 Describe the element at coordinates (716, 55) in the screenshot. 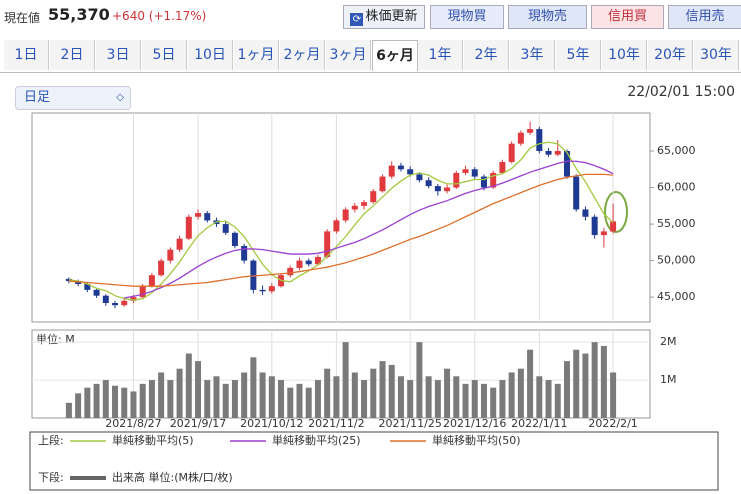

I see `tab: 30年` at that location.